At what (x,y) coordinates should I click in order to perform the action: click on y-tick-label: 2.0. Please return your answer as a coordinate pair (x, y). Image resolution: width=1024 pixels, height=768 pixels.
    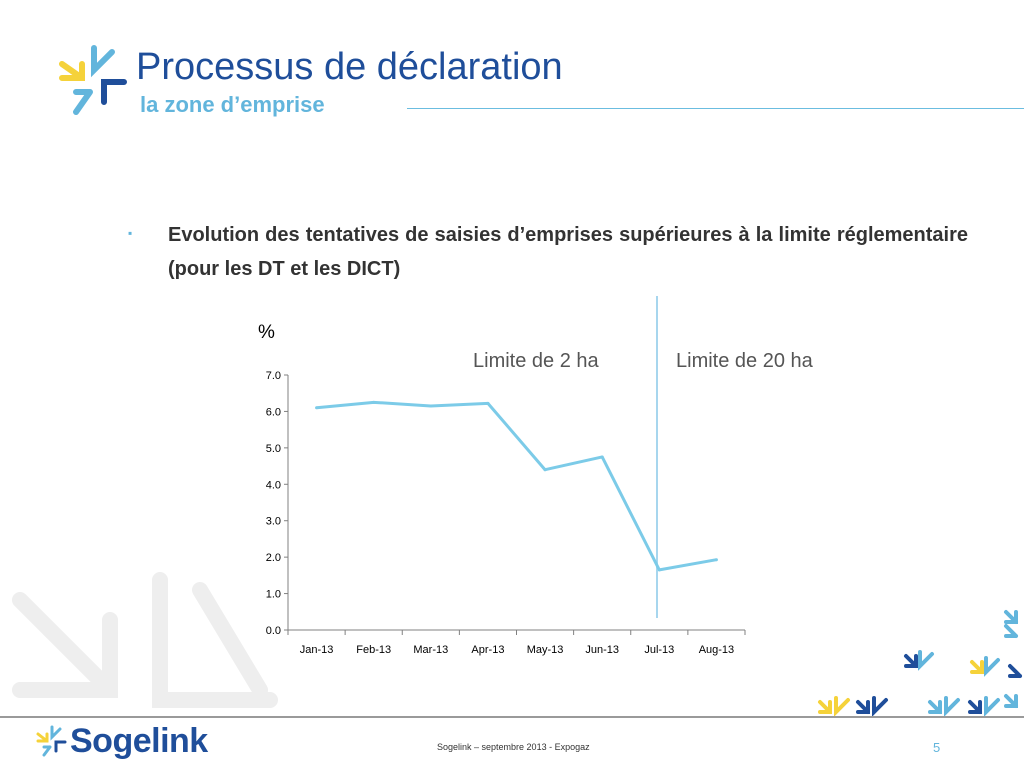
    Looking at the image, I should click on (273, 558).